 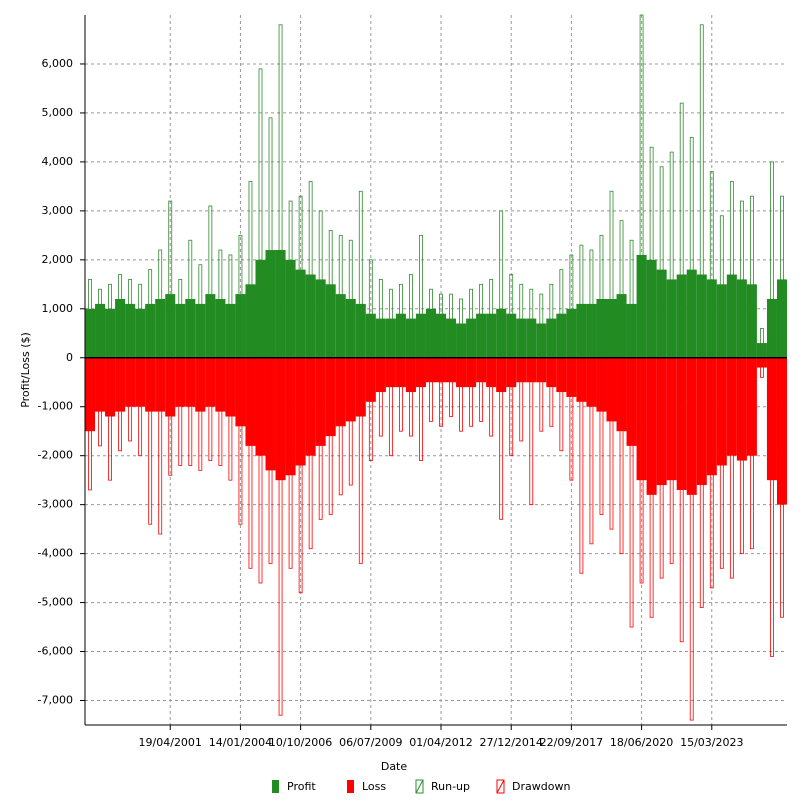 What do you see at coordinates (300, 742) in the screenshot?
I see `x-tick-label: 10/10/2006` at bounding box center [300, 742].